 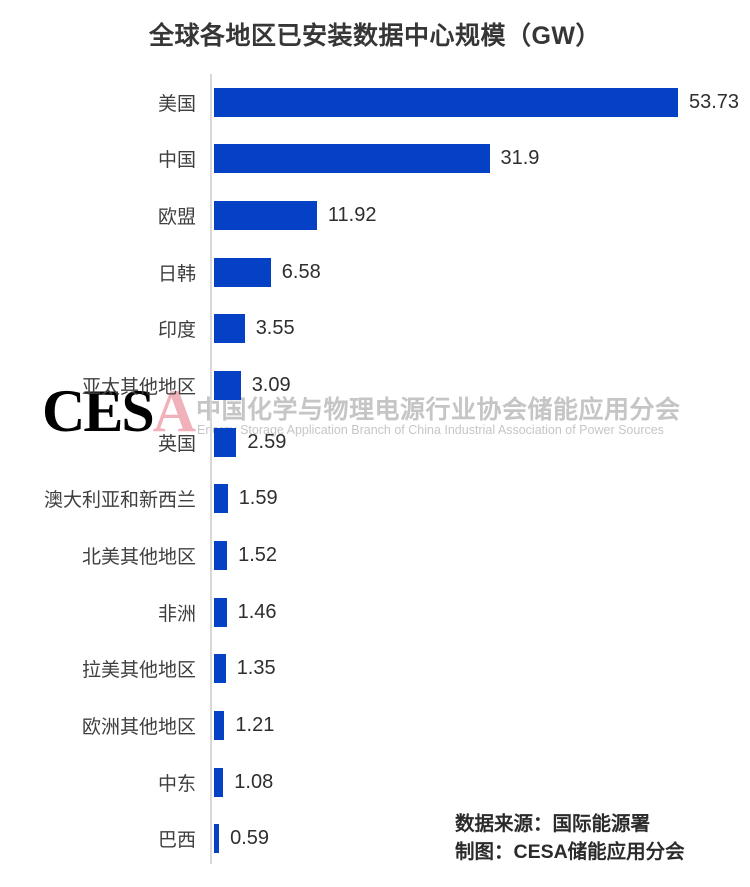 I want to click on value-label: 31.9, so click(x=520, y=158).